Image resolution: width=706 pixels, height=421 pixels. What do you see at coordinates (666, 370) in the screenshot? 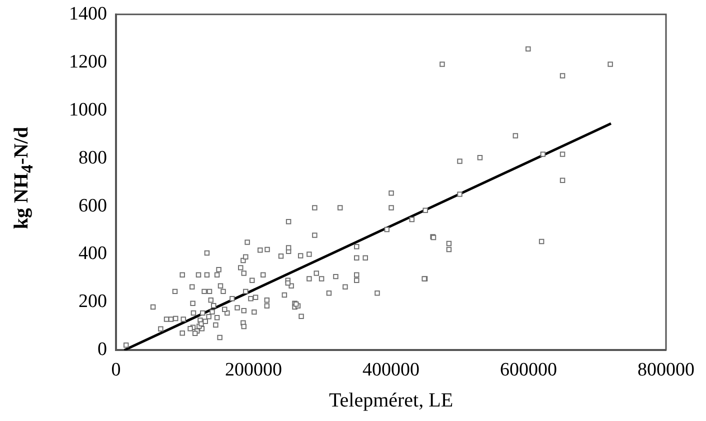
I see `x-tick-label: 800000` at bounding box center [666, 370].